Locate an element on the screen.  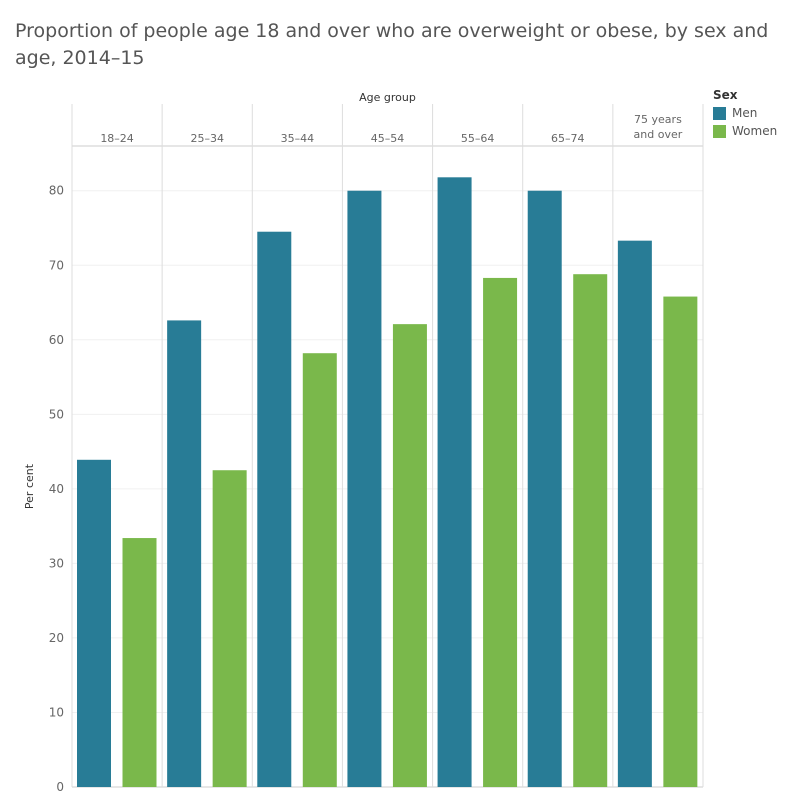
y-tick-label: 10 is located at coordinates (56, 712).